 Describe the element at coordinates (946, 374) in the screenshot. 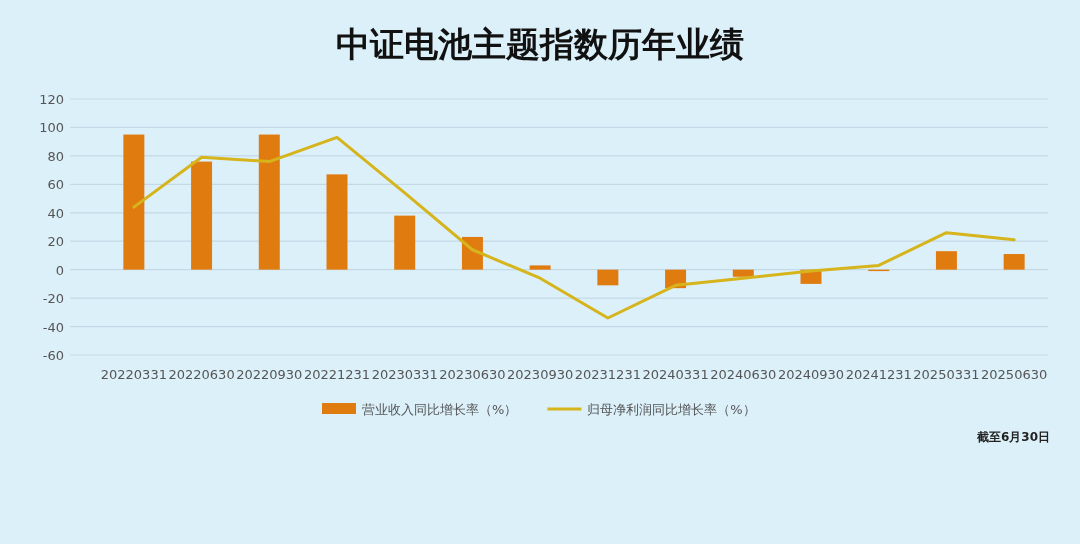

I see `x-tick-label: 20250331` at that location.